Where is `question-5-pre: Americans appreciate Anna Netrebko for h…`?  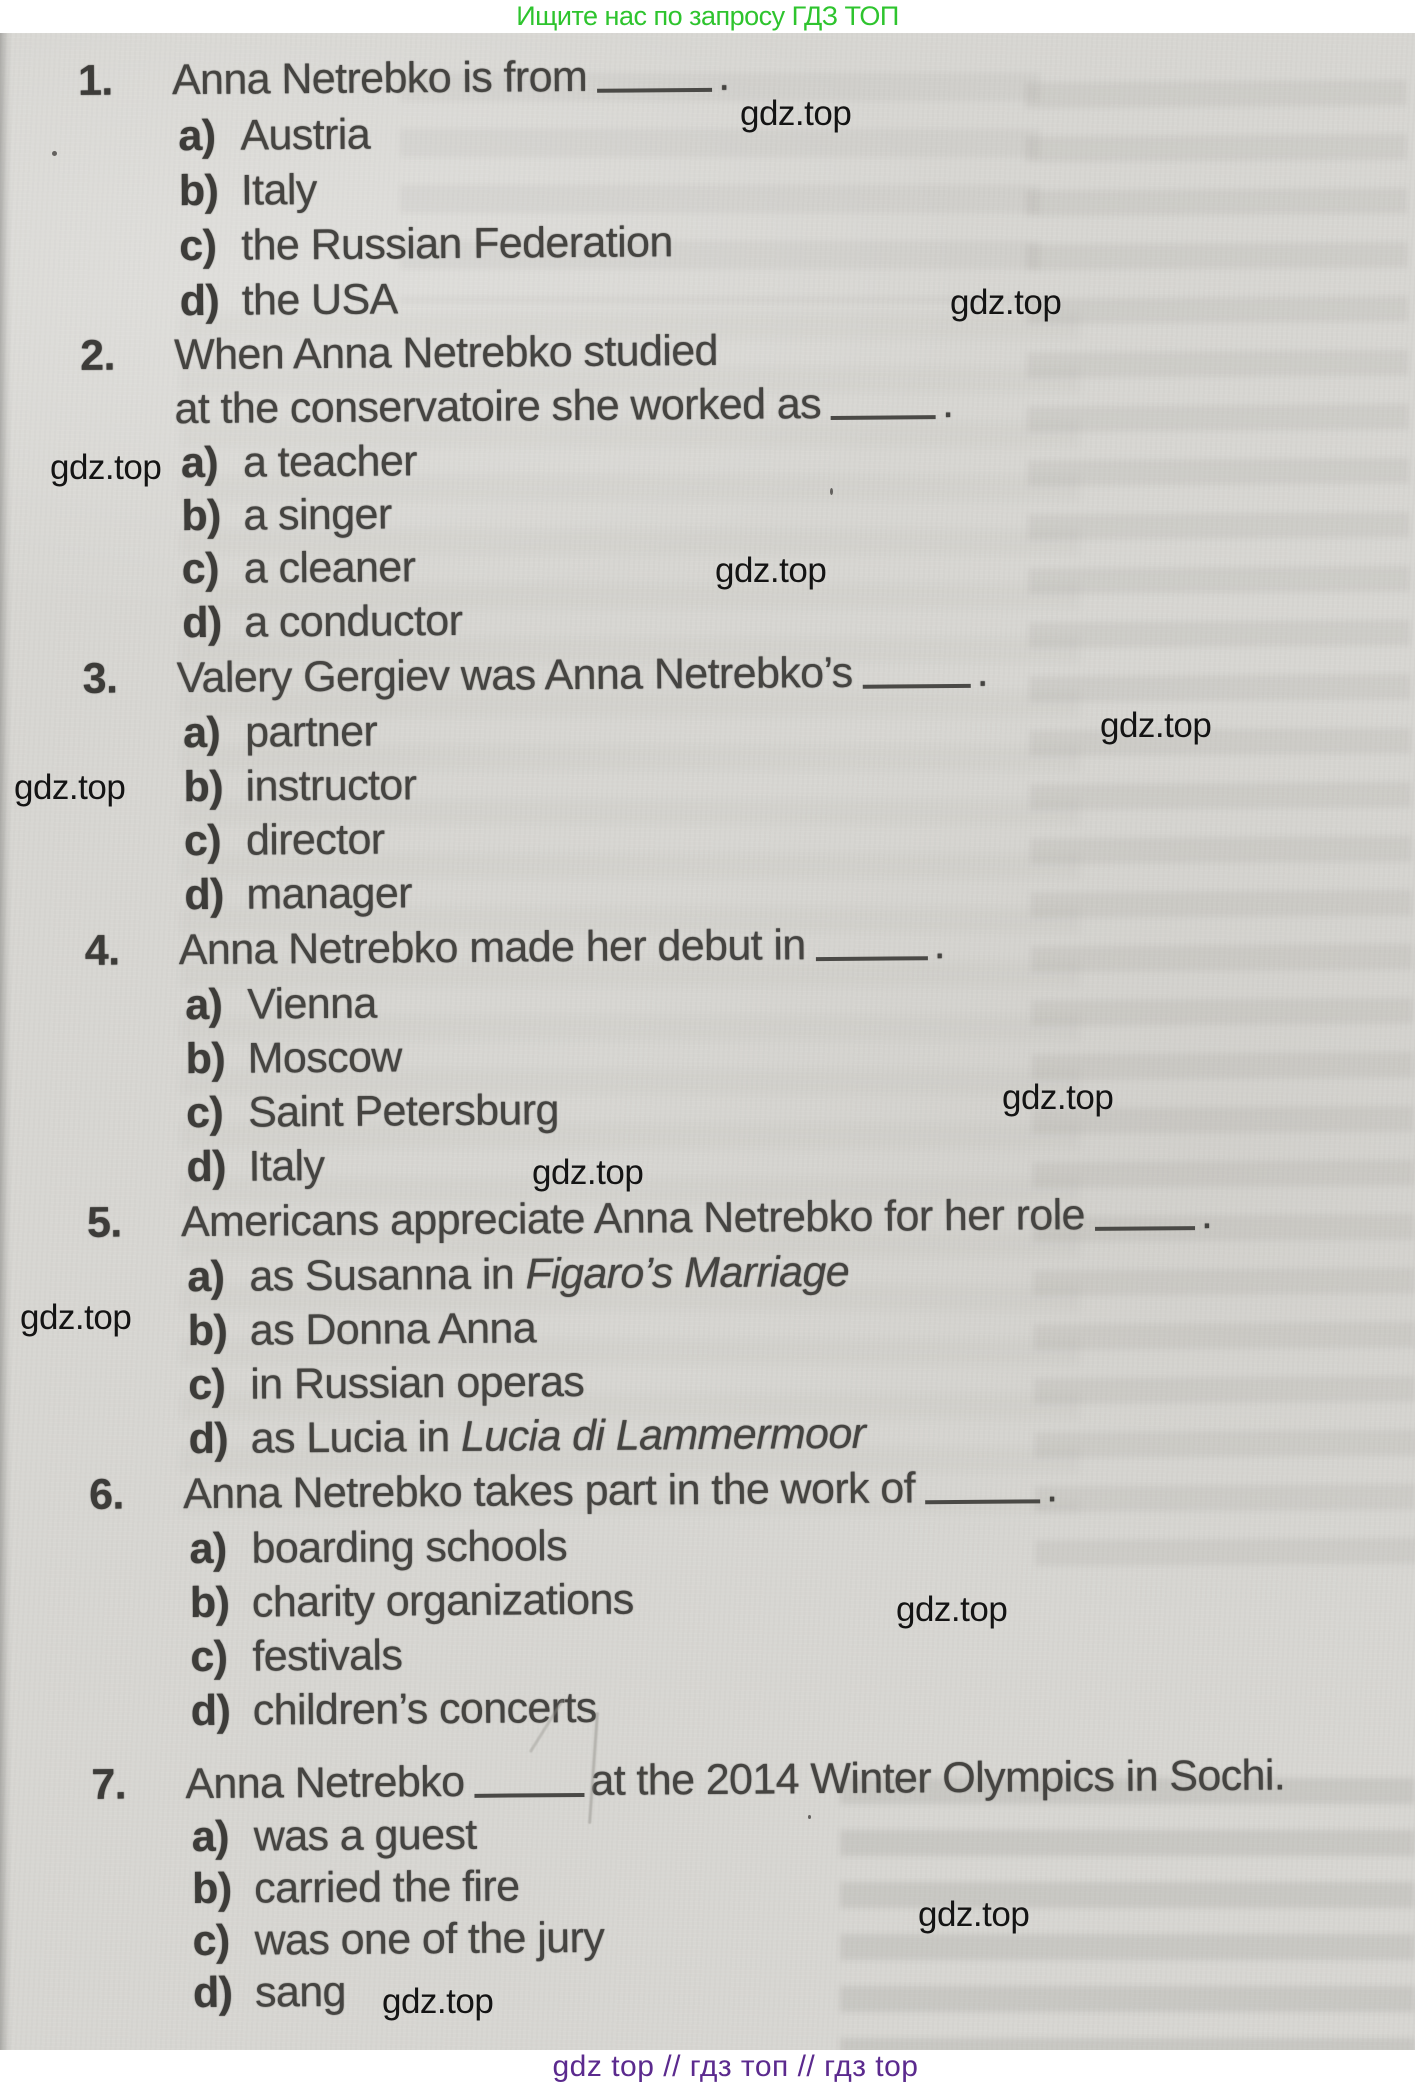
question-5-pre: Americans appreciate Anna Netrebko for h… is located at coordinates (633, 1219).